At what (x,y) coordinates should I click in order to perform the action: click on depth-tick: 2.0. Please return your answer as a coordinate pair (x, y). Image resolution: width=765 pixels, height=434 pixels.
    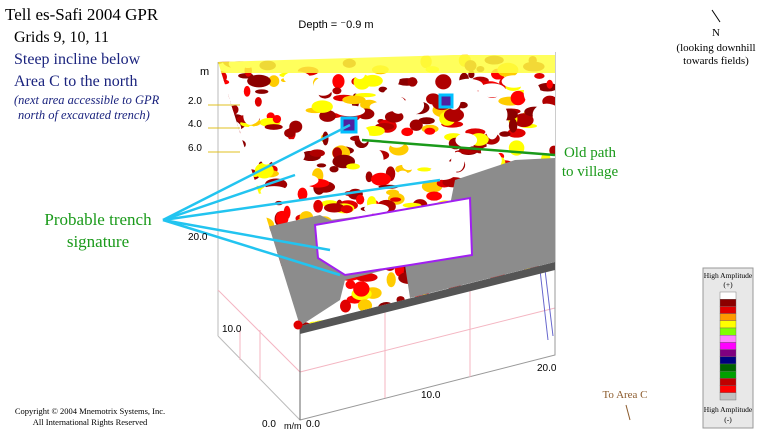
    Looking at the image, I should click on (195, 101).